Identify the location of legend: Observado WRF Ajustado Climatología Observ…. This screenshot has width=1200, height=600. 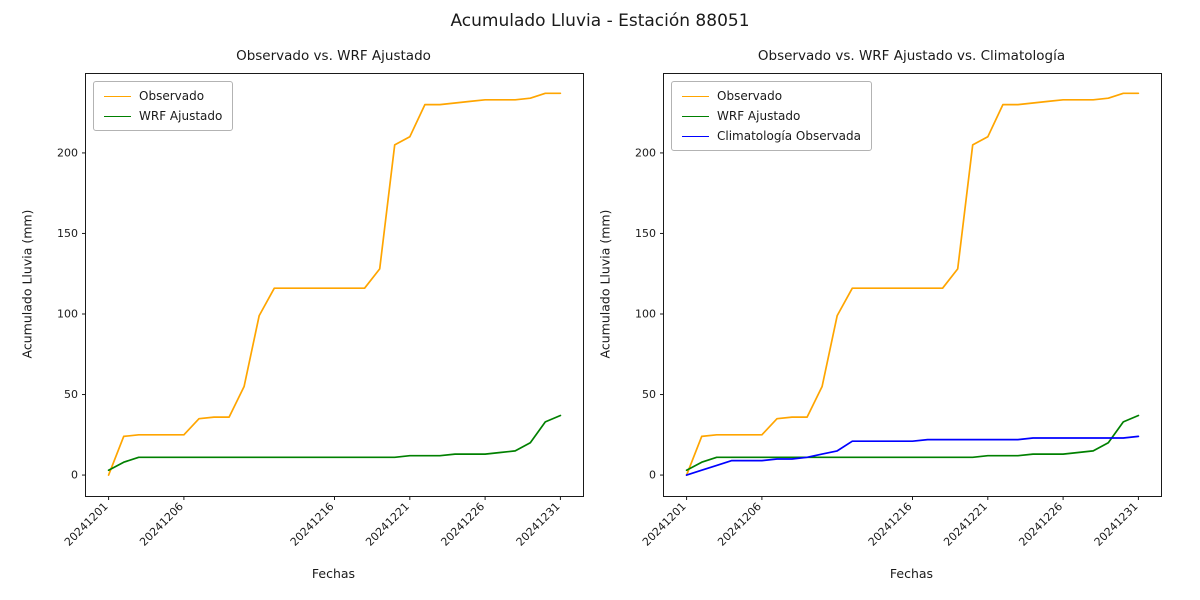
(771, 116).